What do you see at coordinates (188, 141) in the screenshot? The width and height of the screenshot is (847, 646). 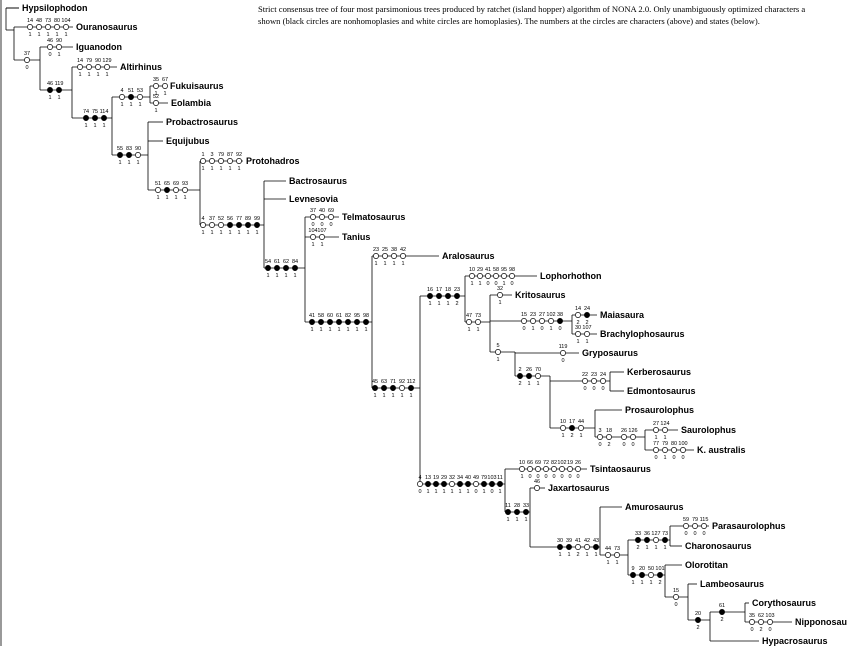 I see `taxon-label: Equijubus` at bounding box center [188, 141].